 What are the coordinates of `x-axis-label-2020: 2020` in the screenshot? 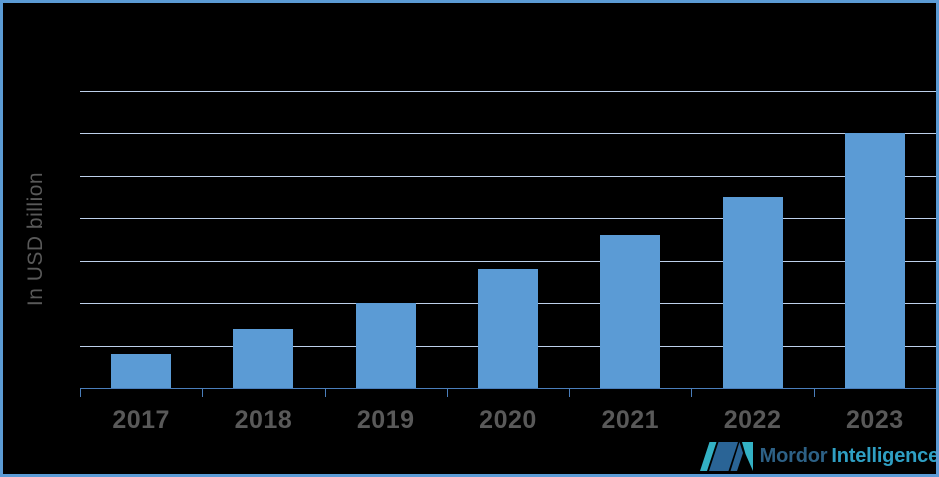 It's located at (508, 420).